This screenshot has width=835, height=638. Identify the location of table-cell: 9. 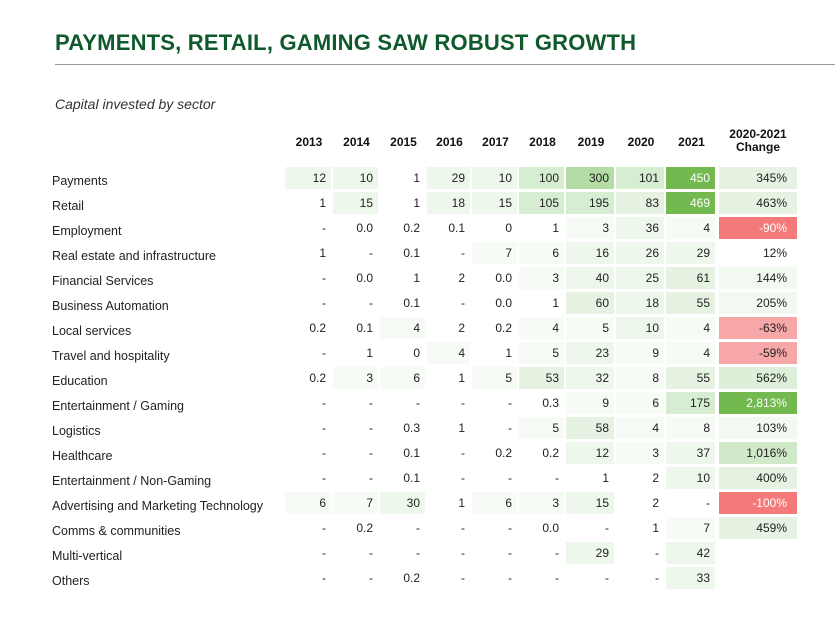
(590, 403).